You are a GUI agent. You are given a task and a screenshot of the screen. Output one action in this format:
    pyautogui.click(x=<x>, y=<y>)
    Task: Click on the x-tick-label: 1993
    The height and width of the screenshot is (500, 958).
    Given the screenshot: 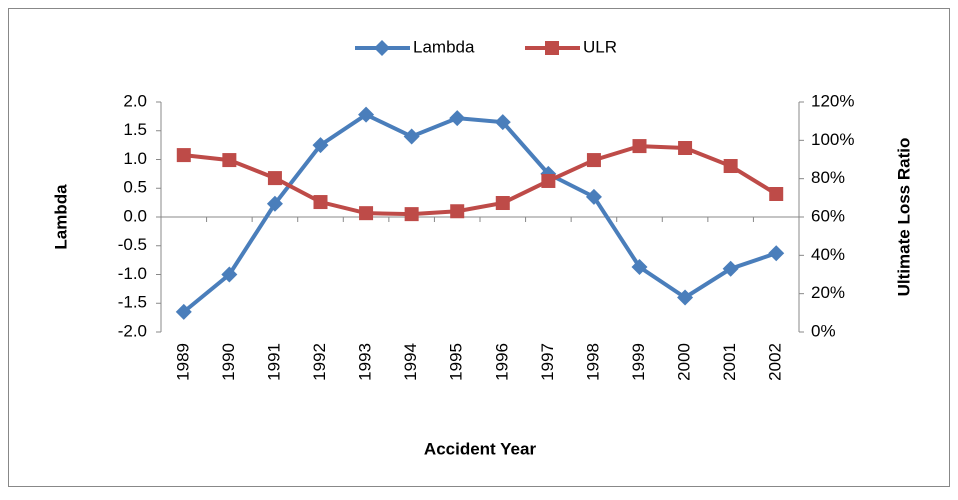 What is the action you would take?
    pyautogui.click(x=365, y=362)
    